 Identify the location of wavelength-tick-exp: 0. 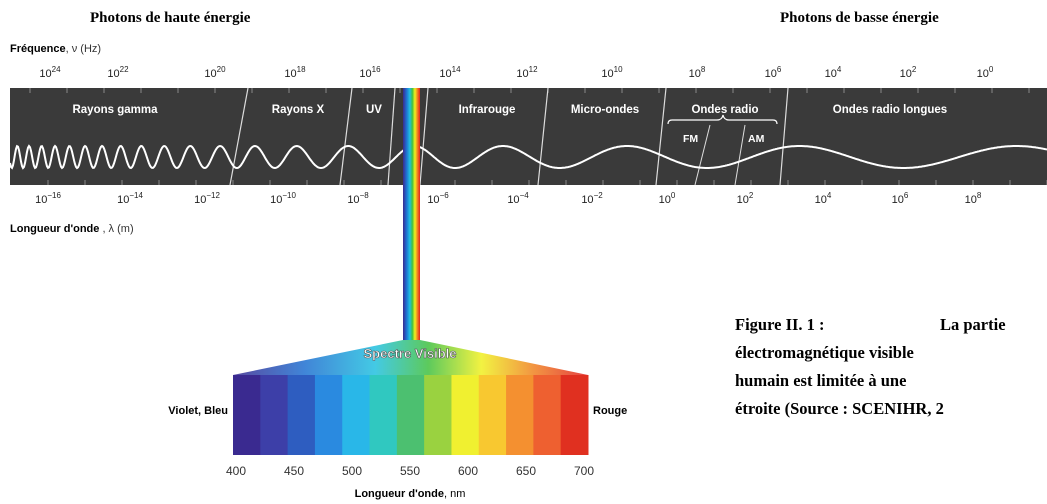
(673, 195).